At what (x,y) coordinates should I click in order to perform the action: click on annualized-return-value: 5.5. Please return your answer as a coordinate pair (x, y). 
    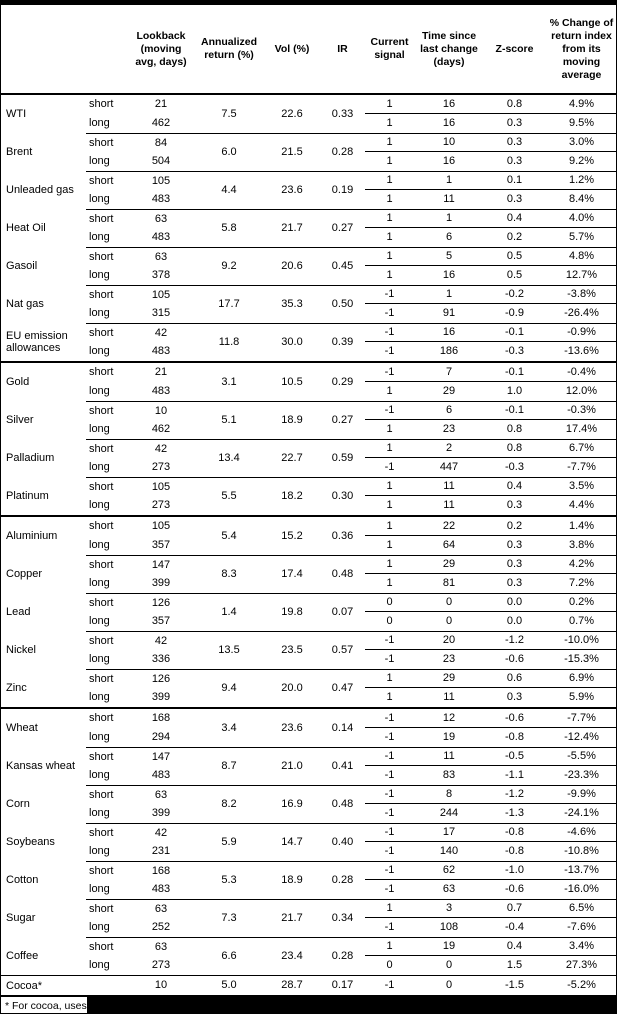
    Looking at the image, I should click on (229, 496).